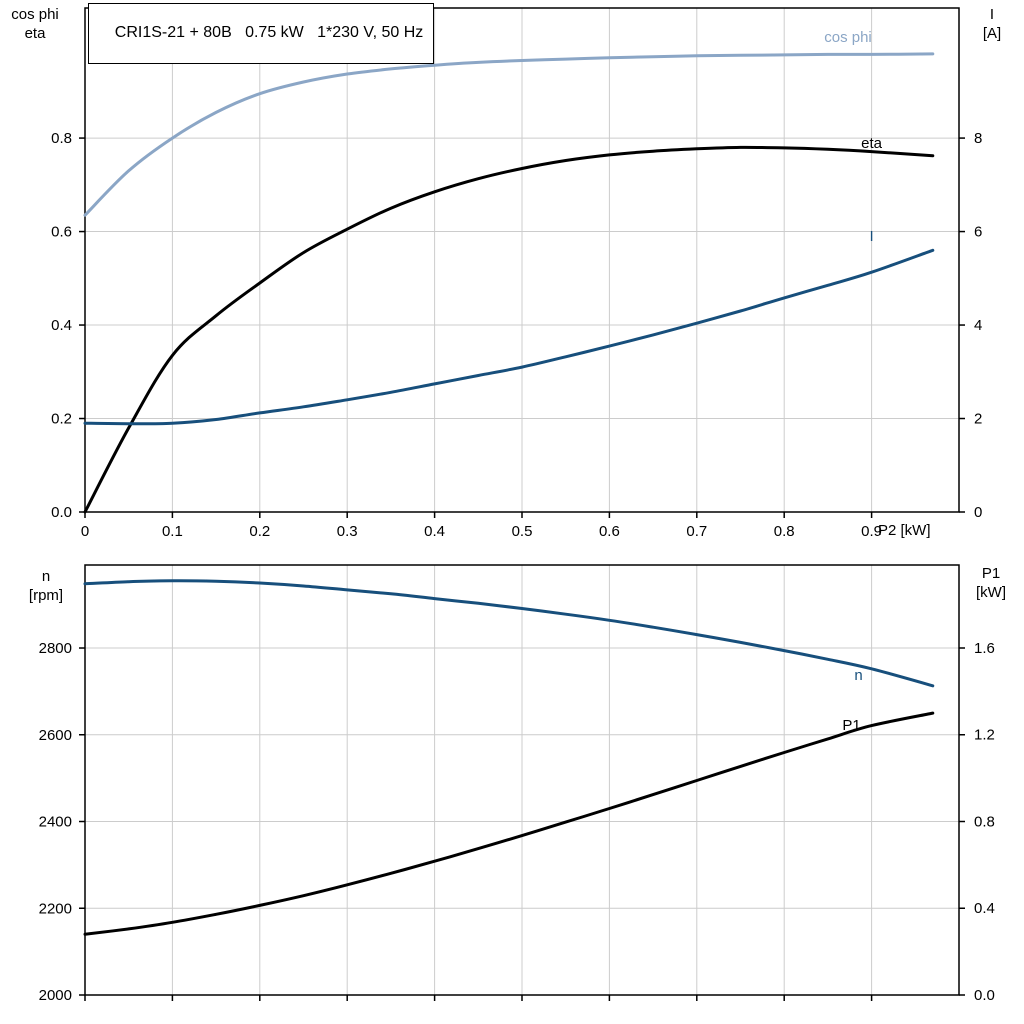 The image size is (1024, 1024). Describe the element at coordinates (46, 586) in the screenshot. I see `bottom-left-axis-label: n [rpm]` at that location.